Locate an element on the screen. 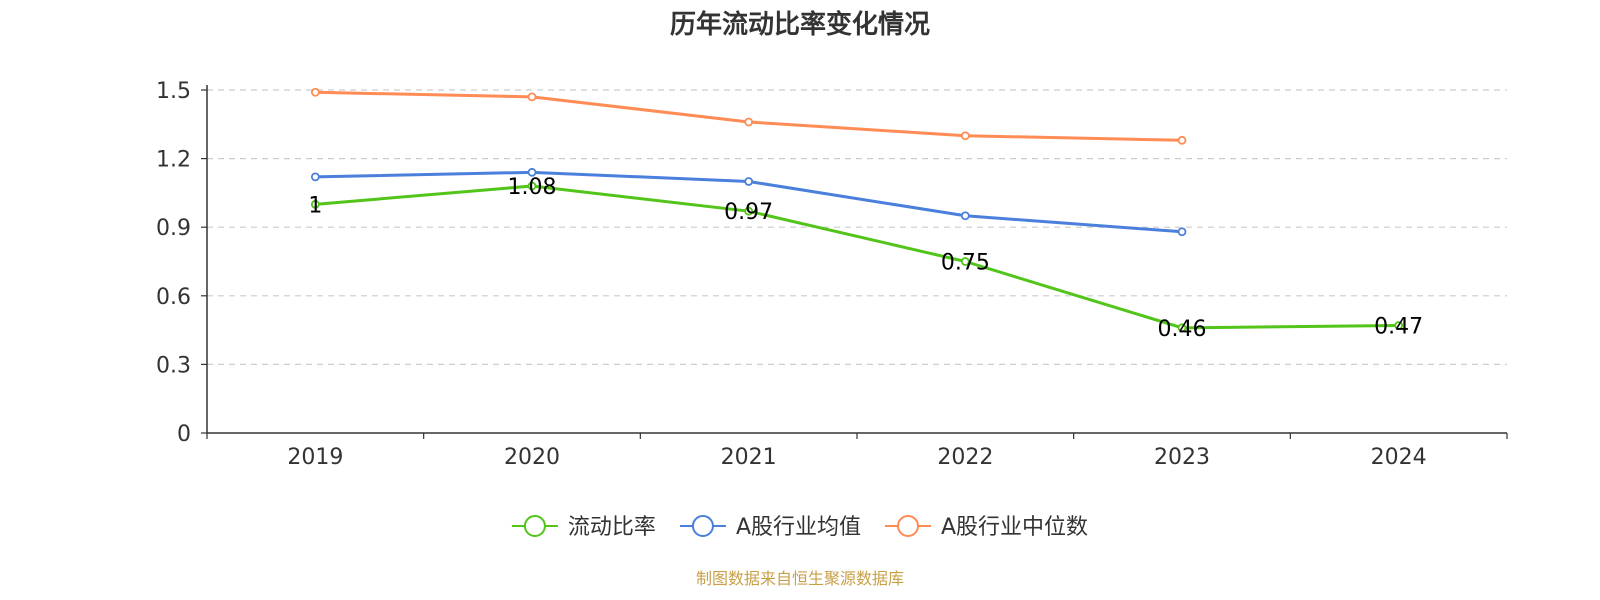 The height and width of the screenshot is (600, 1600). legend-item: A股行业均值 is located at coordinates (770, 527).